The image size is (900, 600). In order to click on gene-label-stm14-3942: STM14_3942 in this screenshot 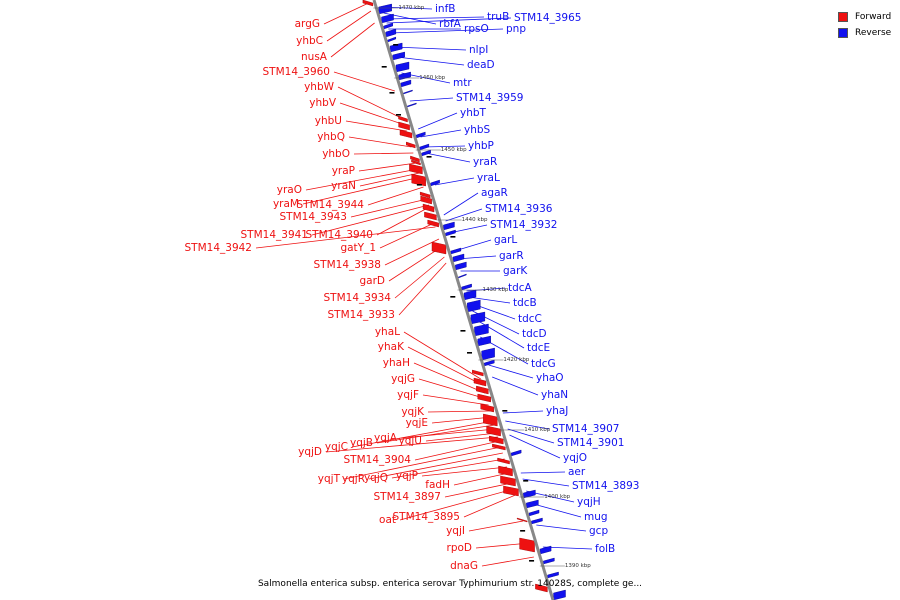, I will do `click(218, 248)`.